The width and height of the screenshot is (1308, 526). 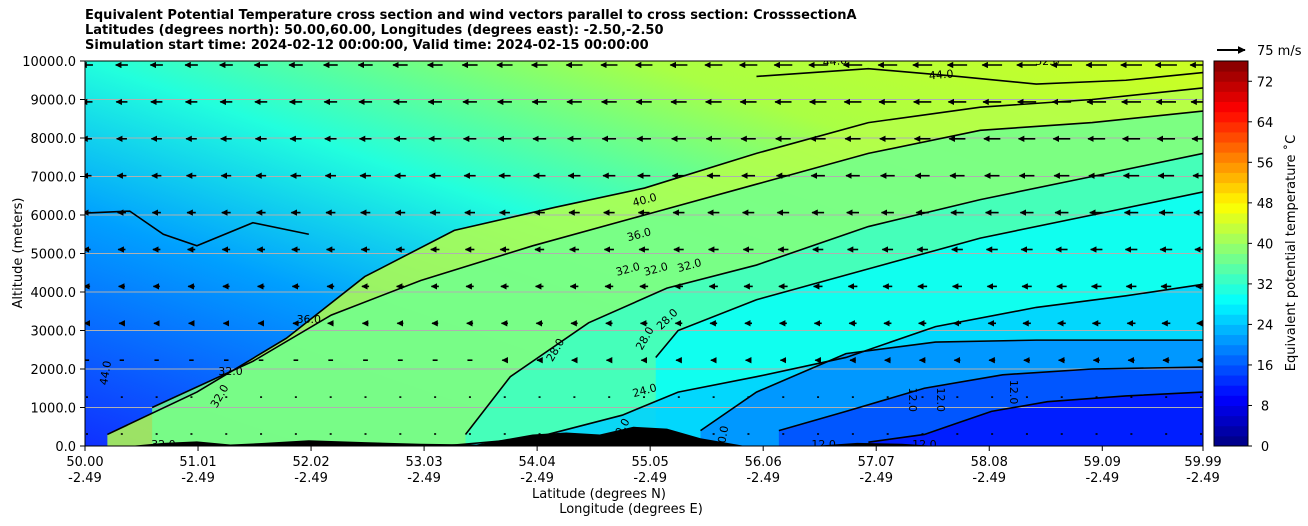 I want to click on colorbar-tick-label: 48, so click(x=1265, y=204).